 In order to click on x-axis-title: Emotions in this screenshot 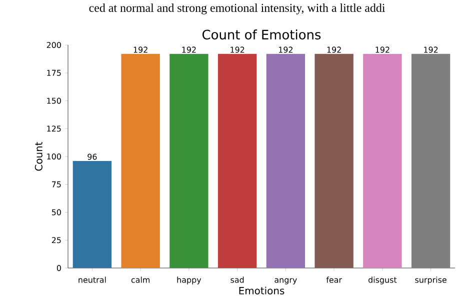, I will do `click(261, 290)`.